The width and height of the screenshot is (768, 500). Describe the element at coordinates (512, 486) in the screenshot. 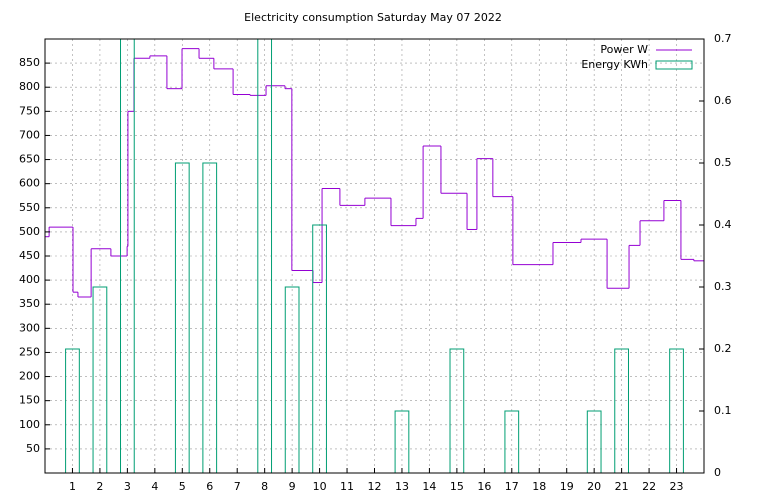

I see `x-tick-label: 17` at that location.